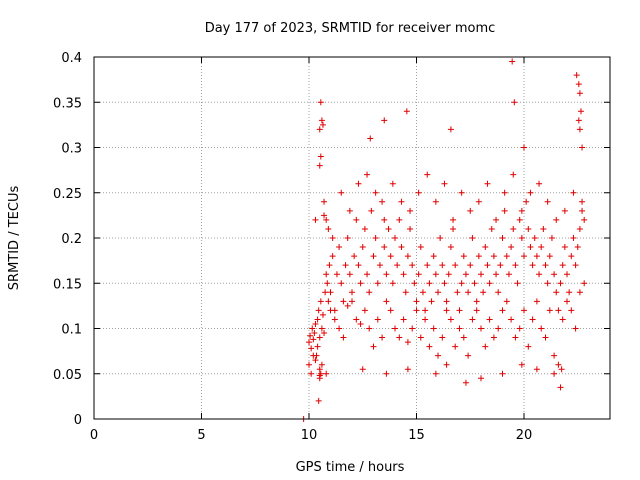  Describe the element at coordinates (78, 420) in the screenshot. I see `y-tick-label: 0` at that location.